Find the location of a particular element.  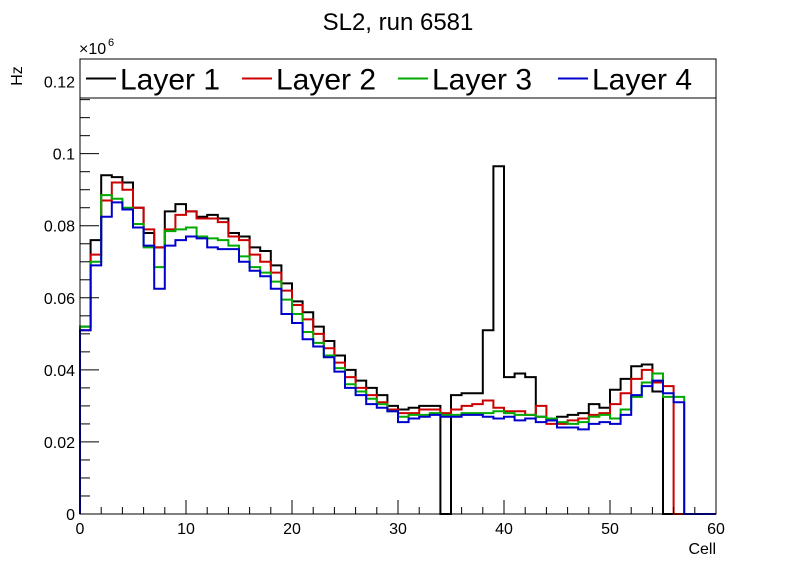

y-tick-label: 0.06 is located at coordinates (59, 299).